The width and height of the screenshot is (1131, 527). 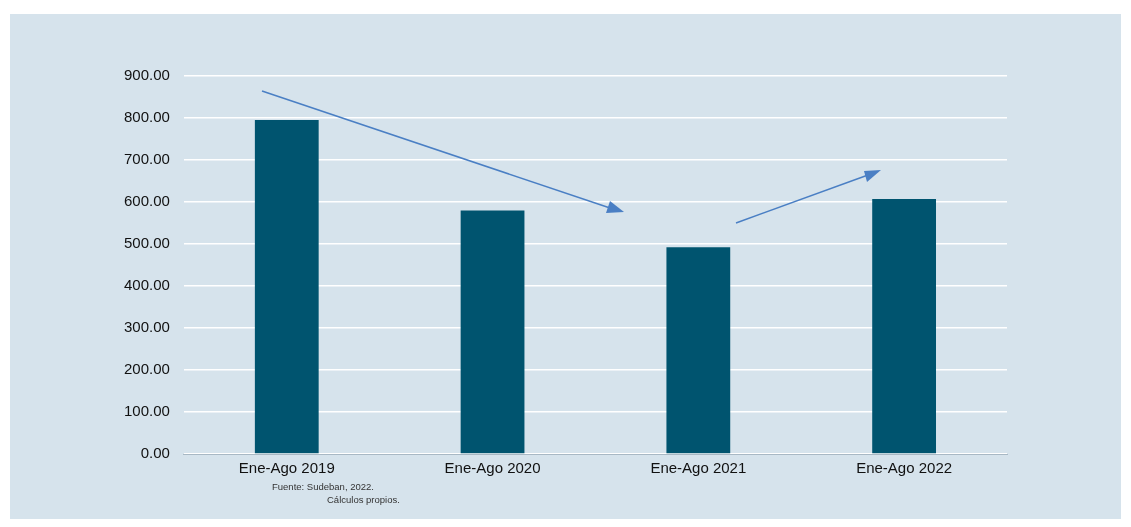 What do you see at coordinates (363, 499) in the screenshot?
I see `text: Cálculos propios.` at bounding box center [363, 499].